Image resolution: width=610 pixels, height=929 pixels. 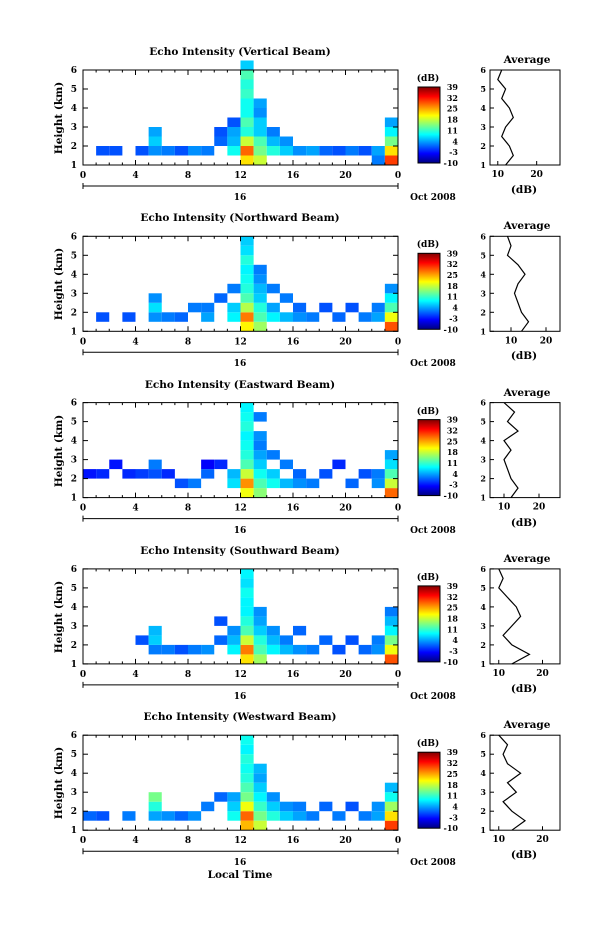 What do you see at coordinates (293, 509) in the screenshot?
I see `x-tick-label: 16` at bounding box center [293, 509].